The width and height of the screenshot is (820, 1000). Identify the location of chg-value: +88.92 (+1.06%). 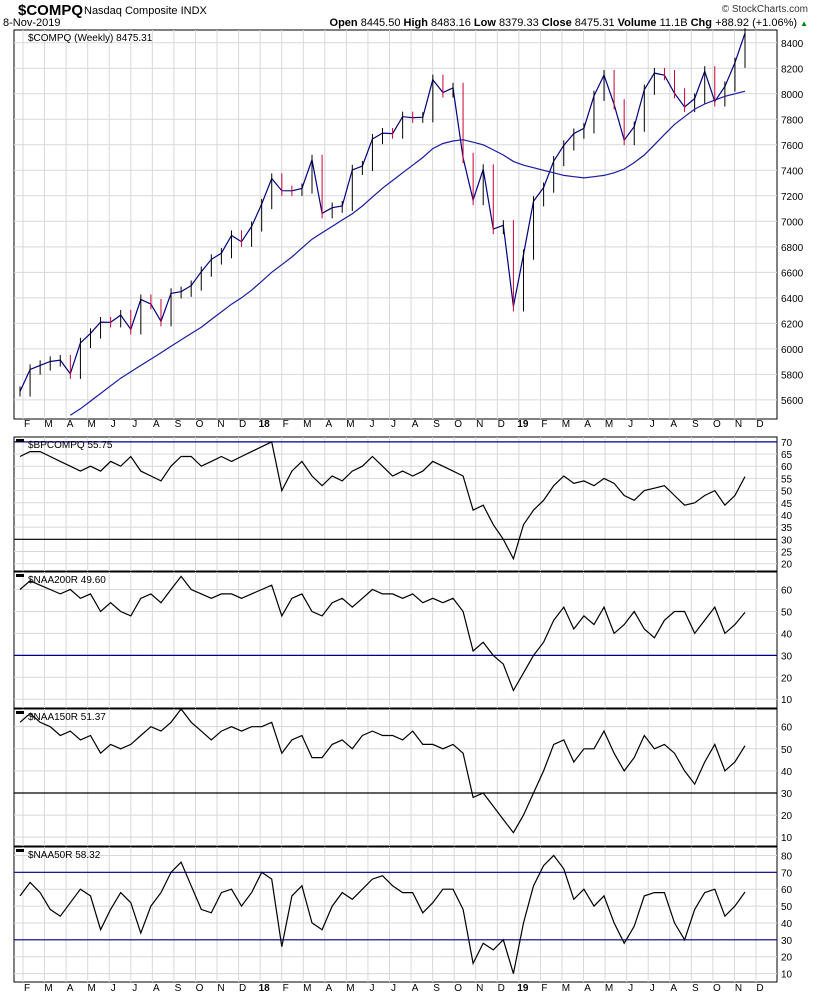
(756, 23).